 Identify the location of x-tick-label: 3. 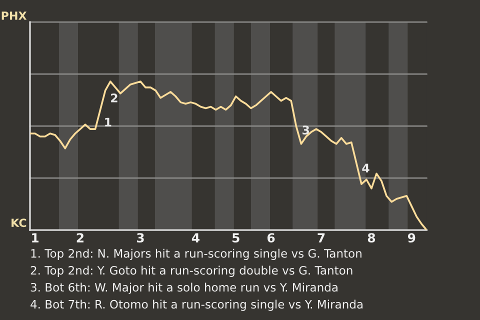
(140, 238).